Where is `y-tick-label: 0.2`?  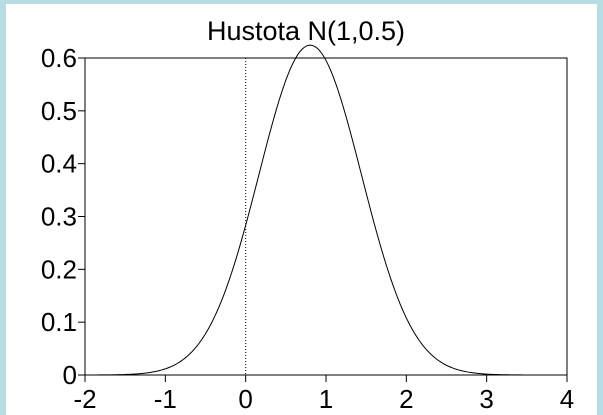
y-tick-label: 0.2 is located at coordinates (59, 269).